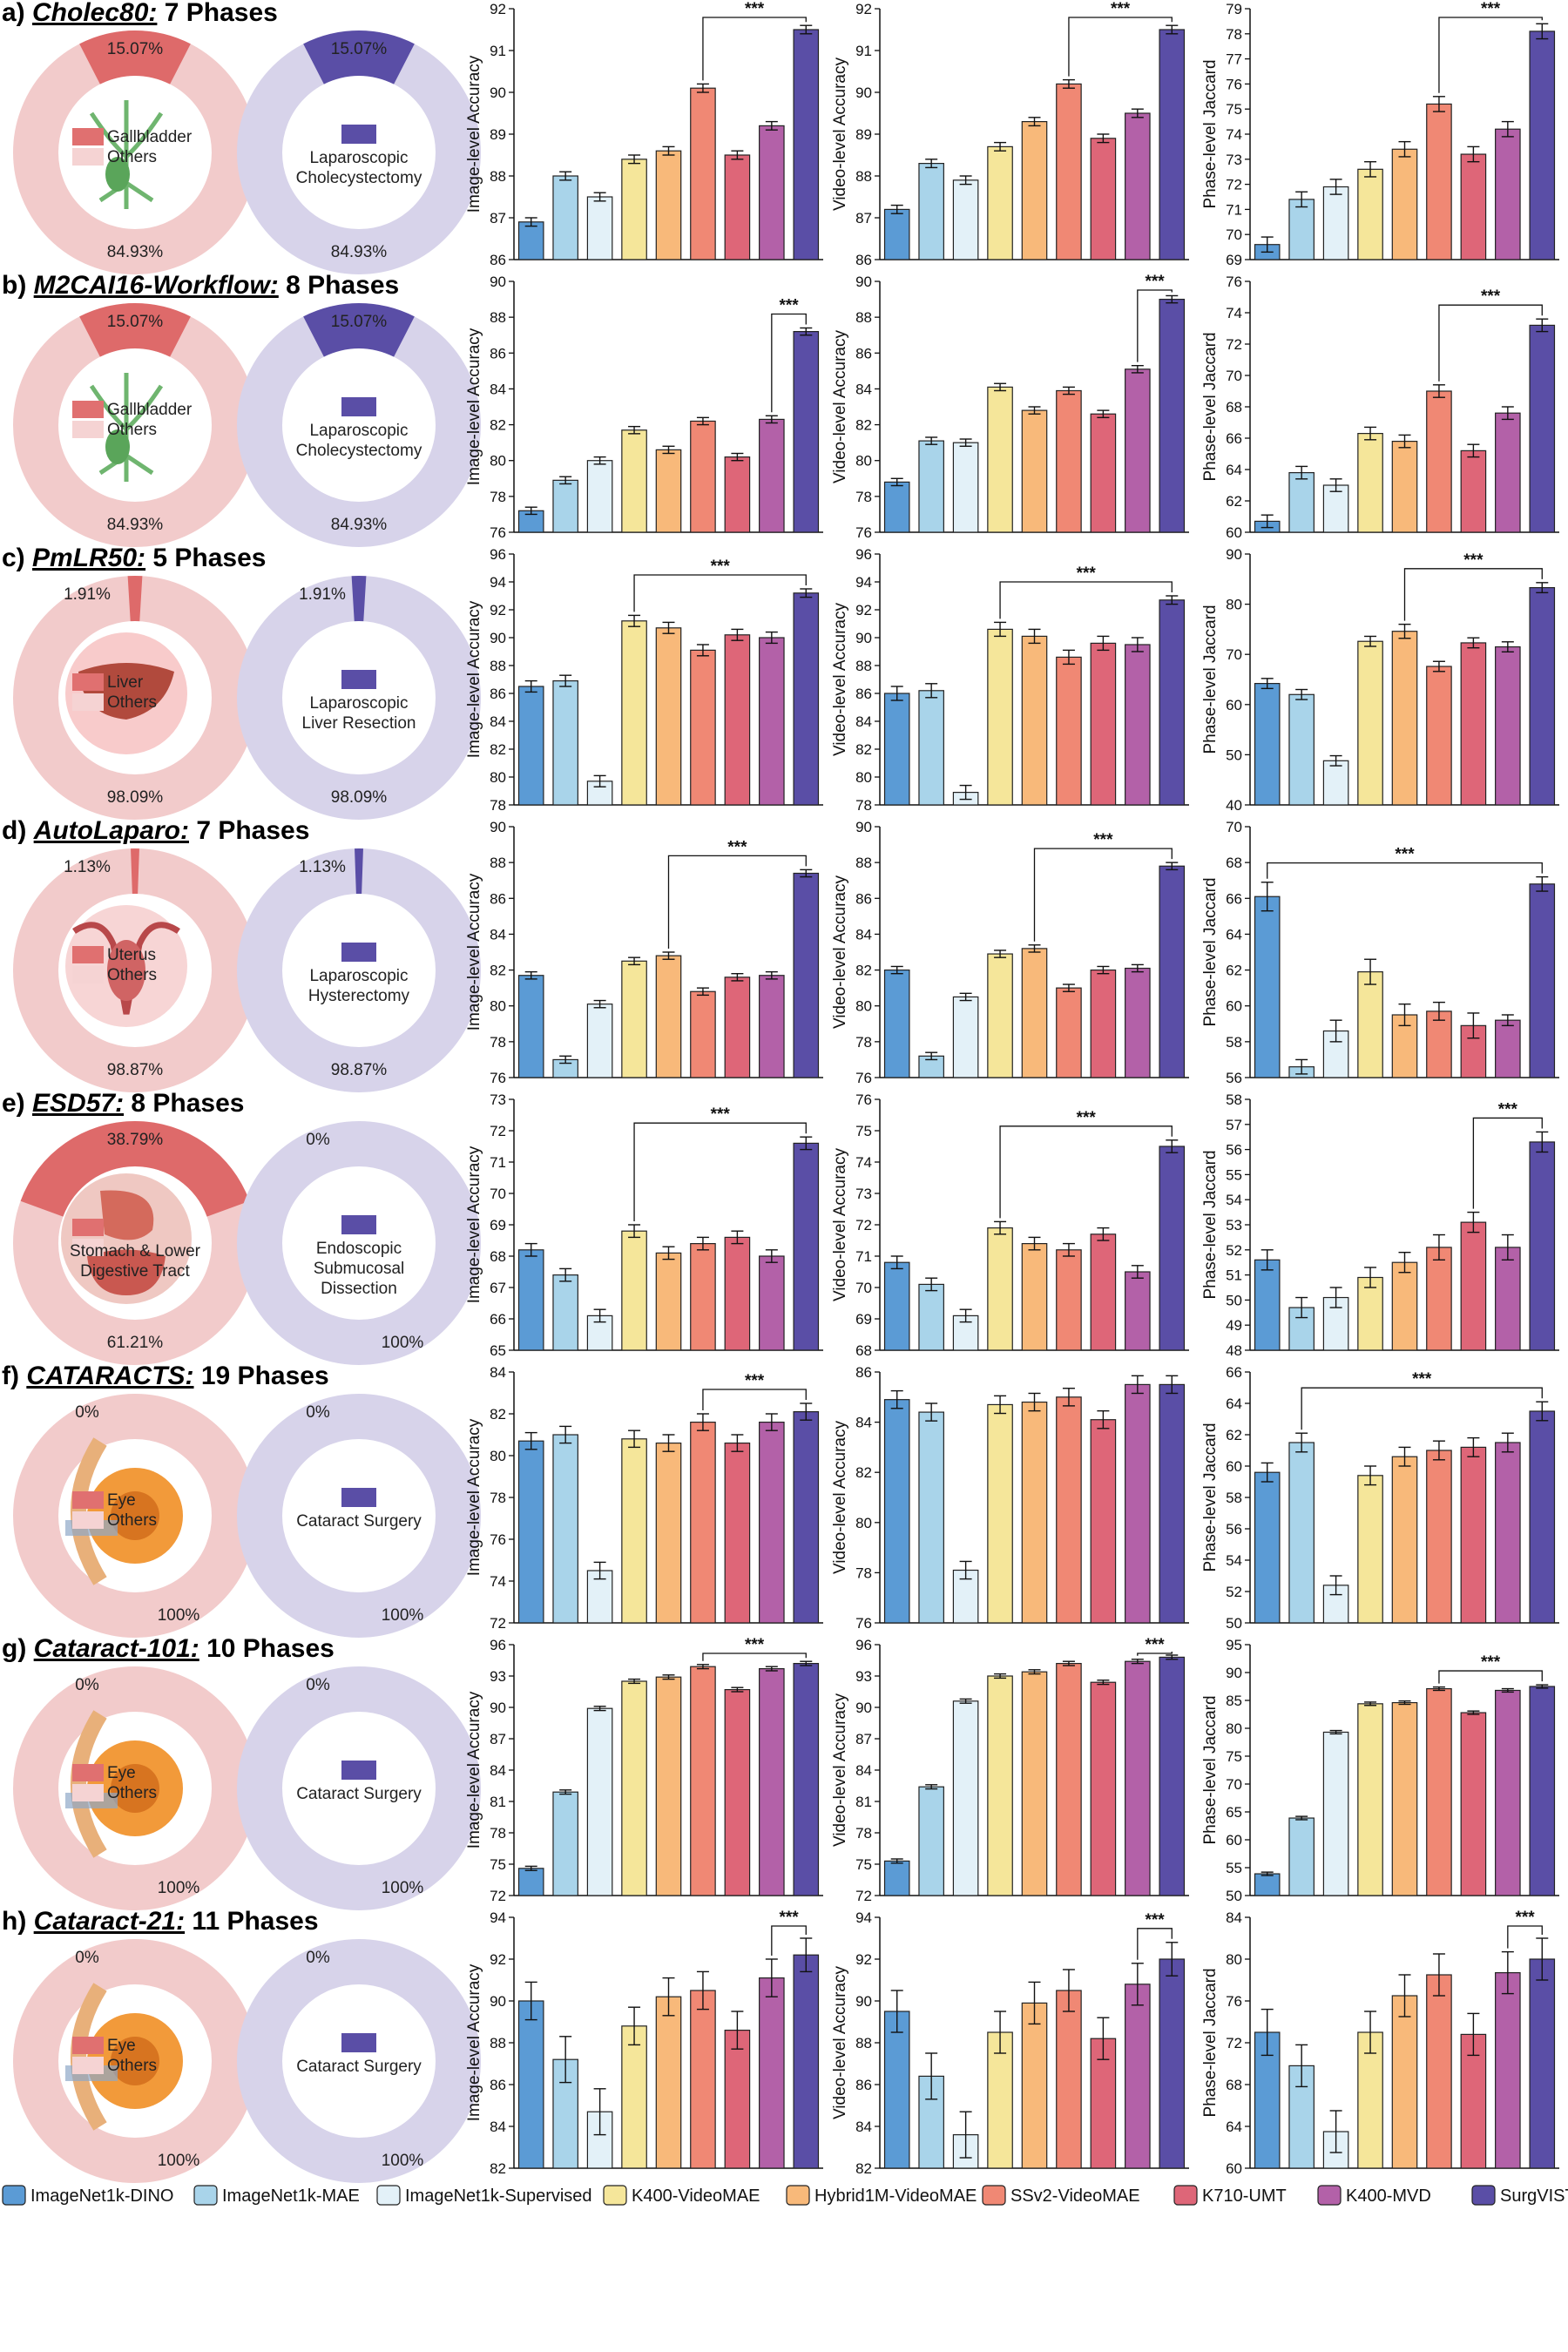 The width and height of the screenshot is (1568, 2352). Describe the element at coordinates (840, 1770) in the screenshot. I see `y-axis-label: Video-level Accuracy` at that location.